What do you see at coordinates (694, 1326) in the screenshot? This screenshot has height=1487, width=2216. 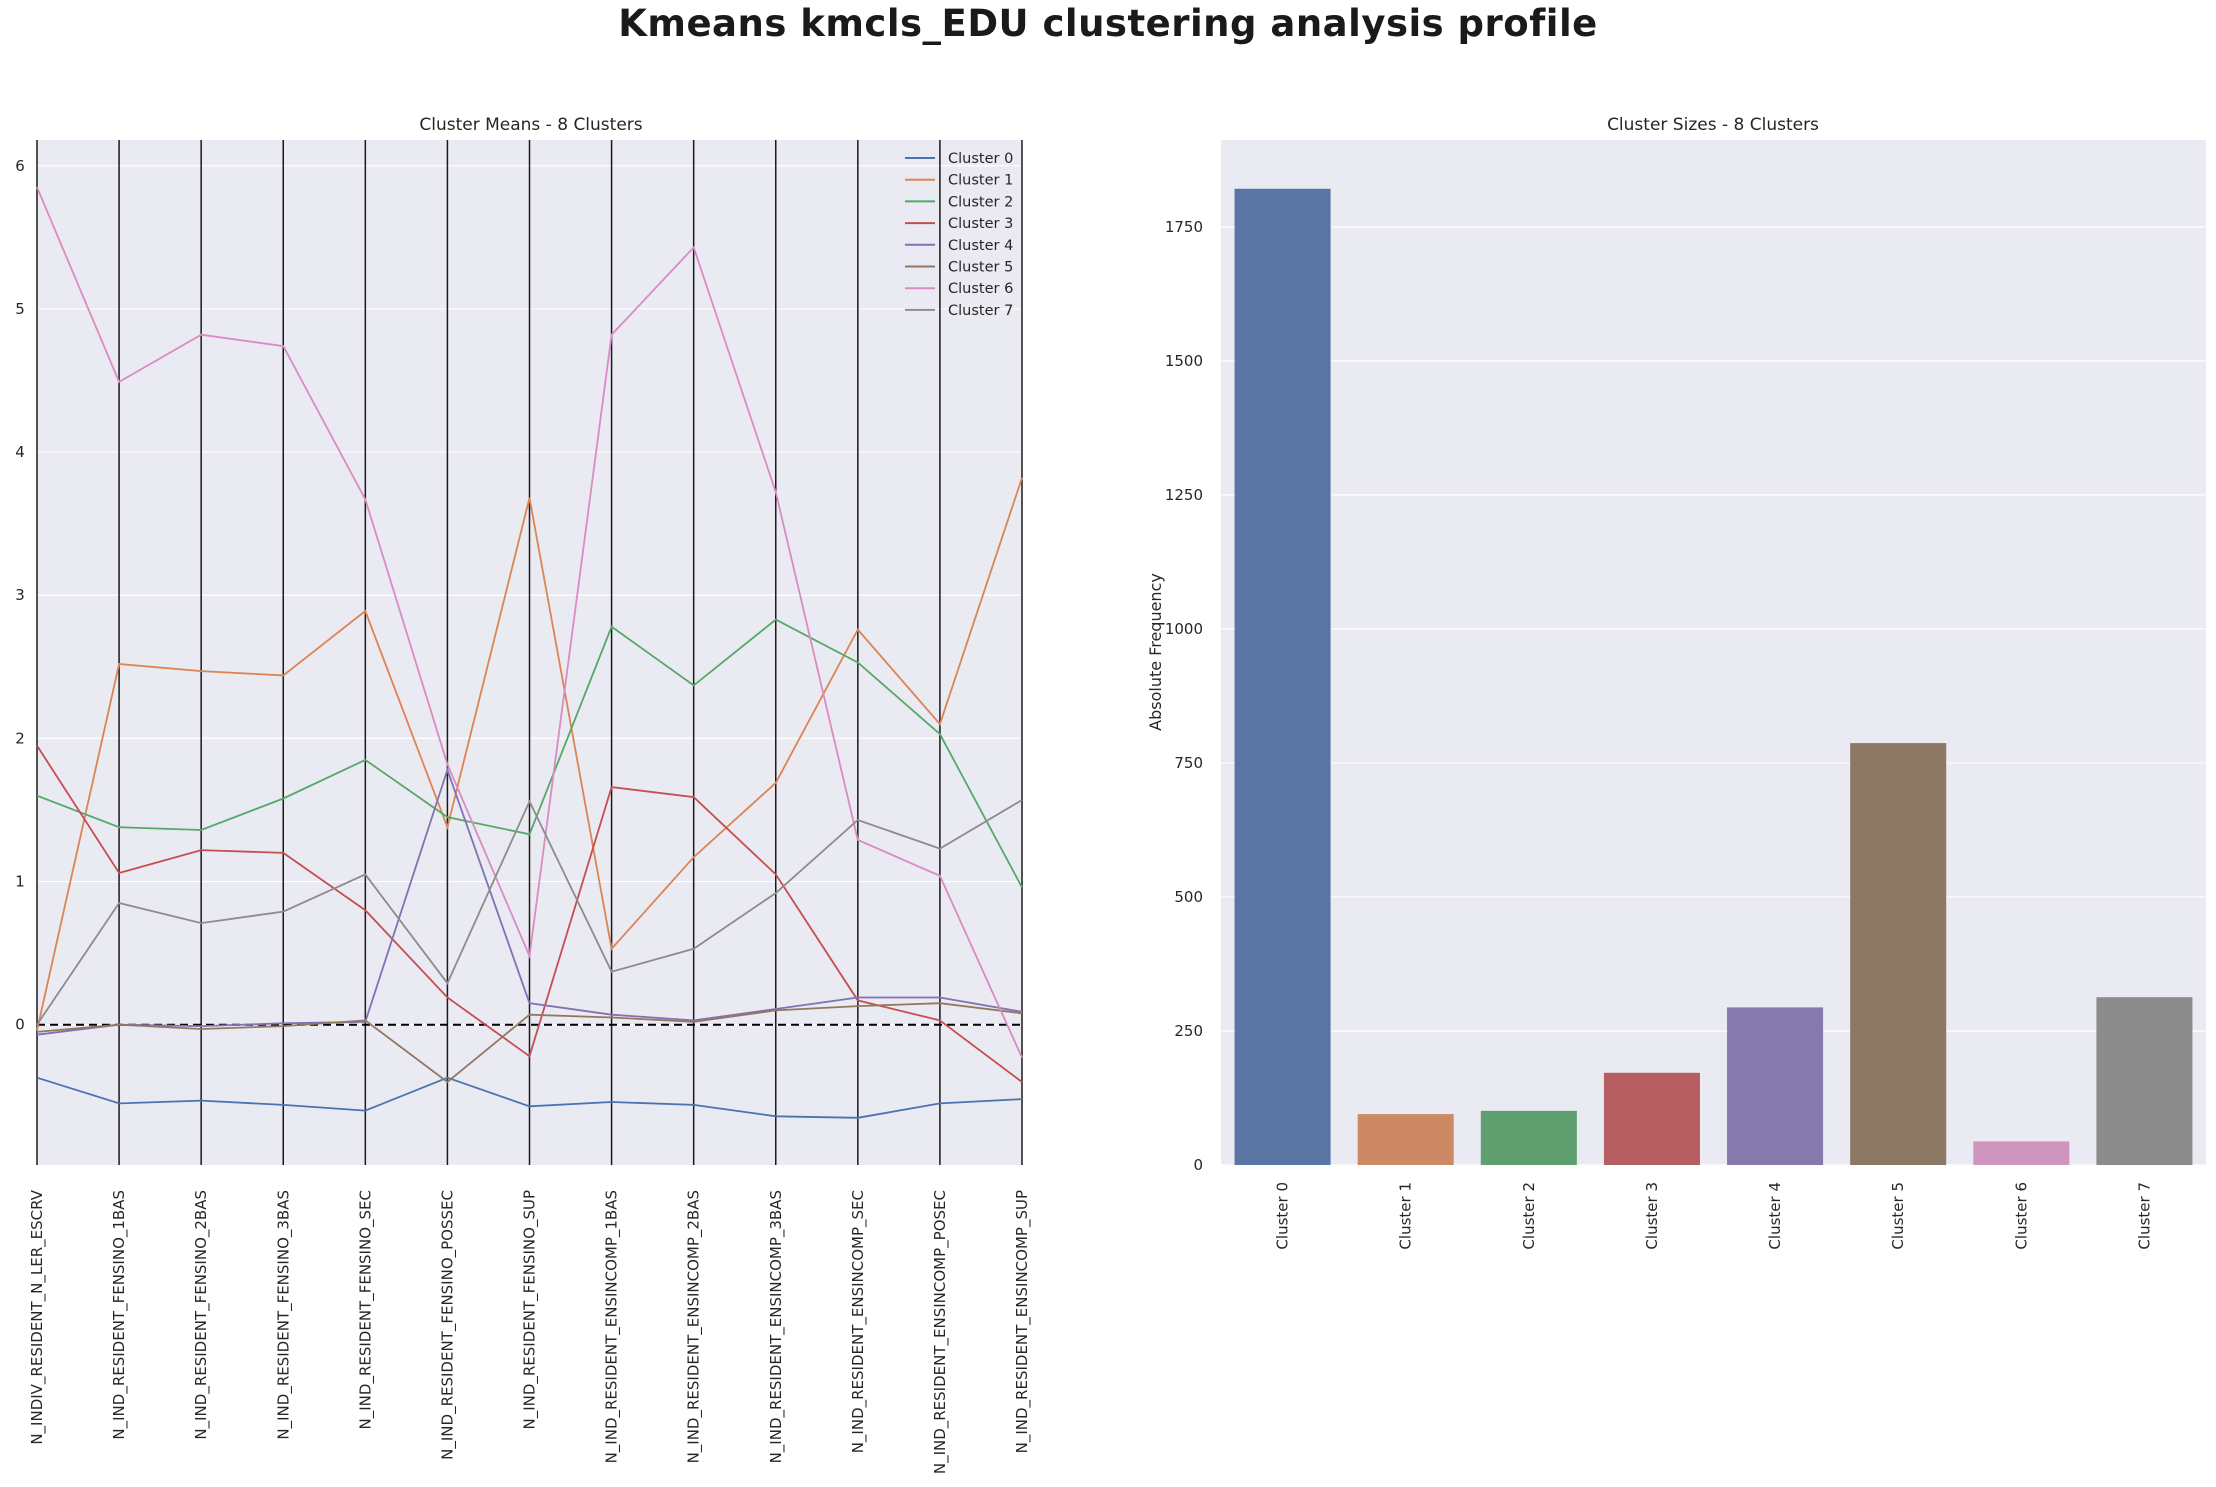 I see `x-tick-label: N_IND_RESIDENT_ENSINCOMP_2BAS` at bounding box center [694, 1326].